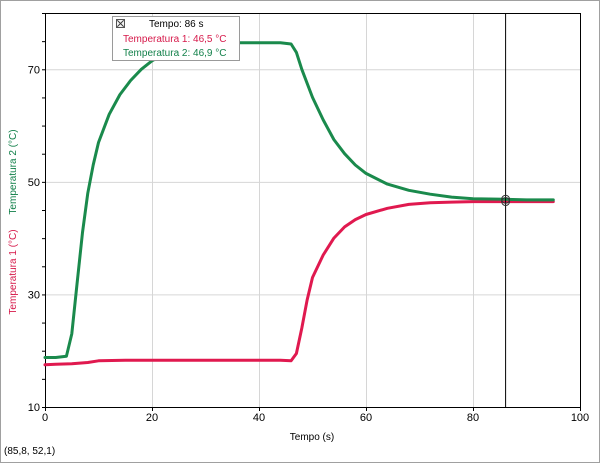 The height and width of the screenshot is (463, 600). Describe the element at coordinates (34, 408) in the screenshot. I see `y-tick-label: 10` at that location.